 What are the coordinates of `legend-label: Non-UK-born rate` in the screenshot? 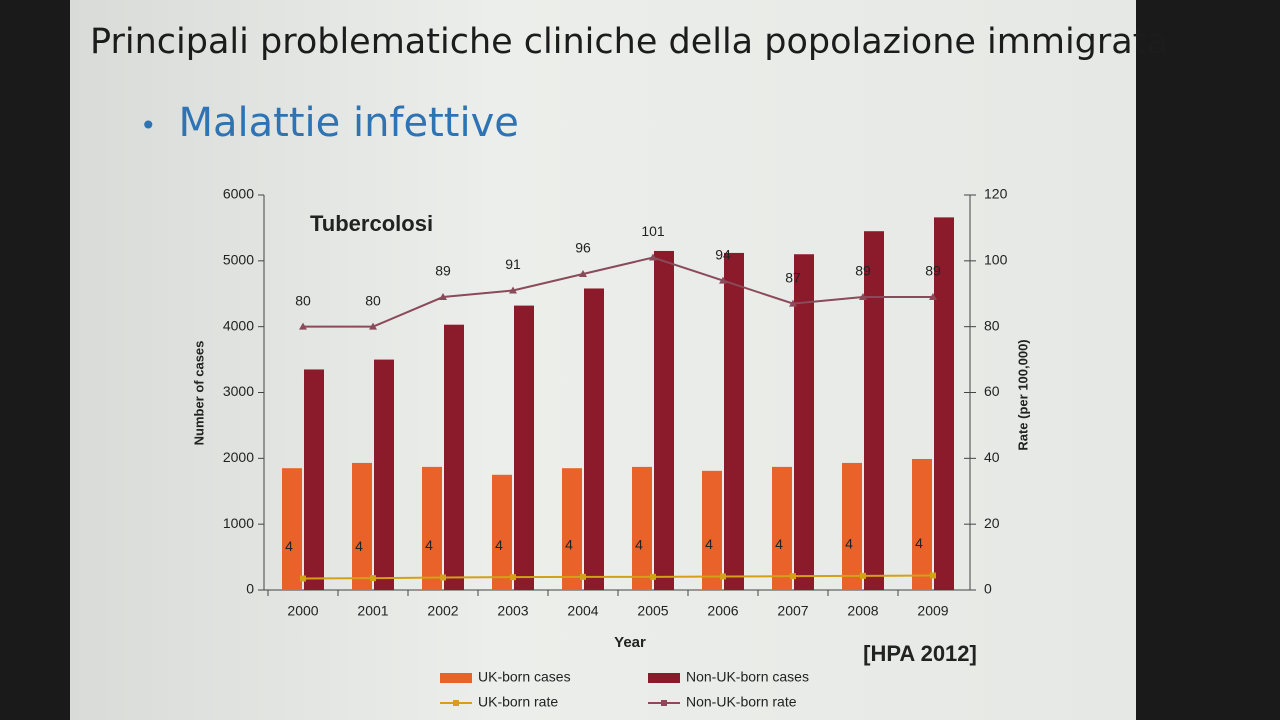 It's located at (741, 702).